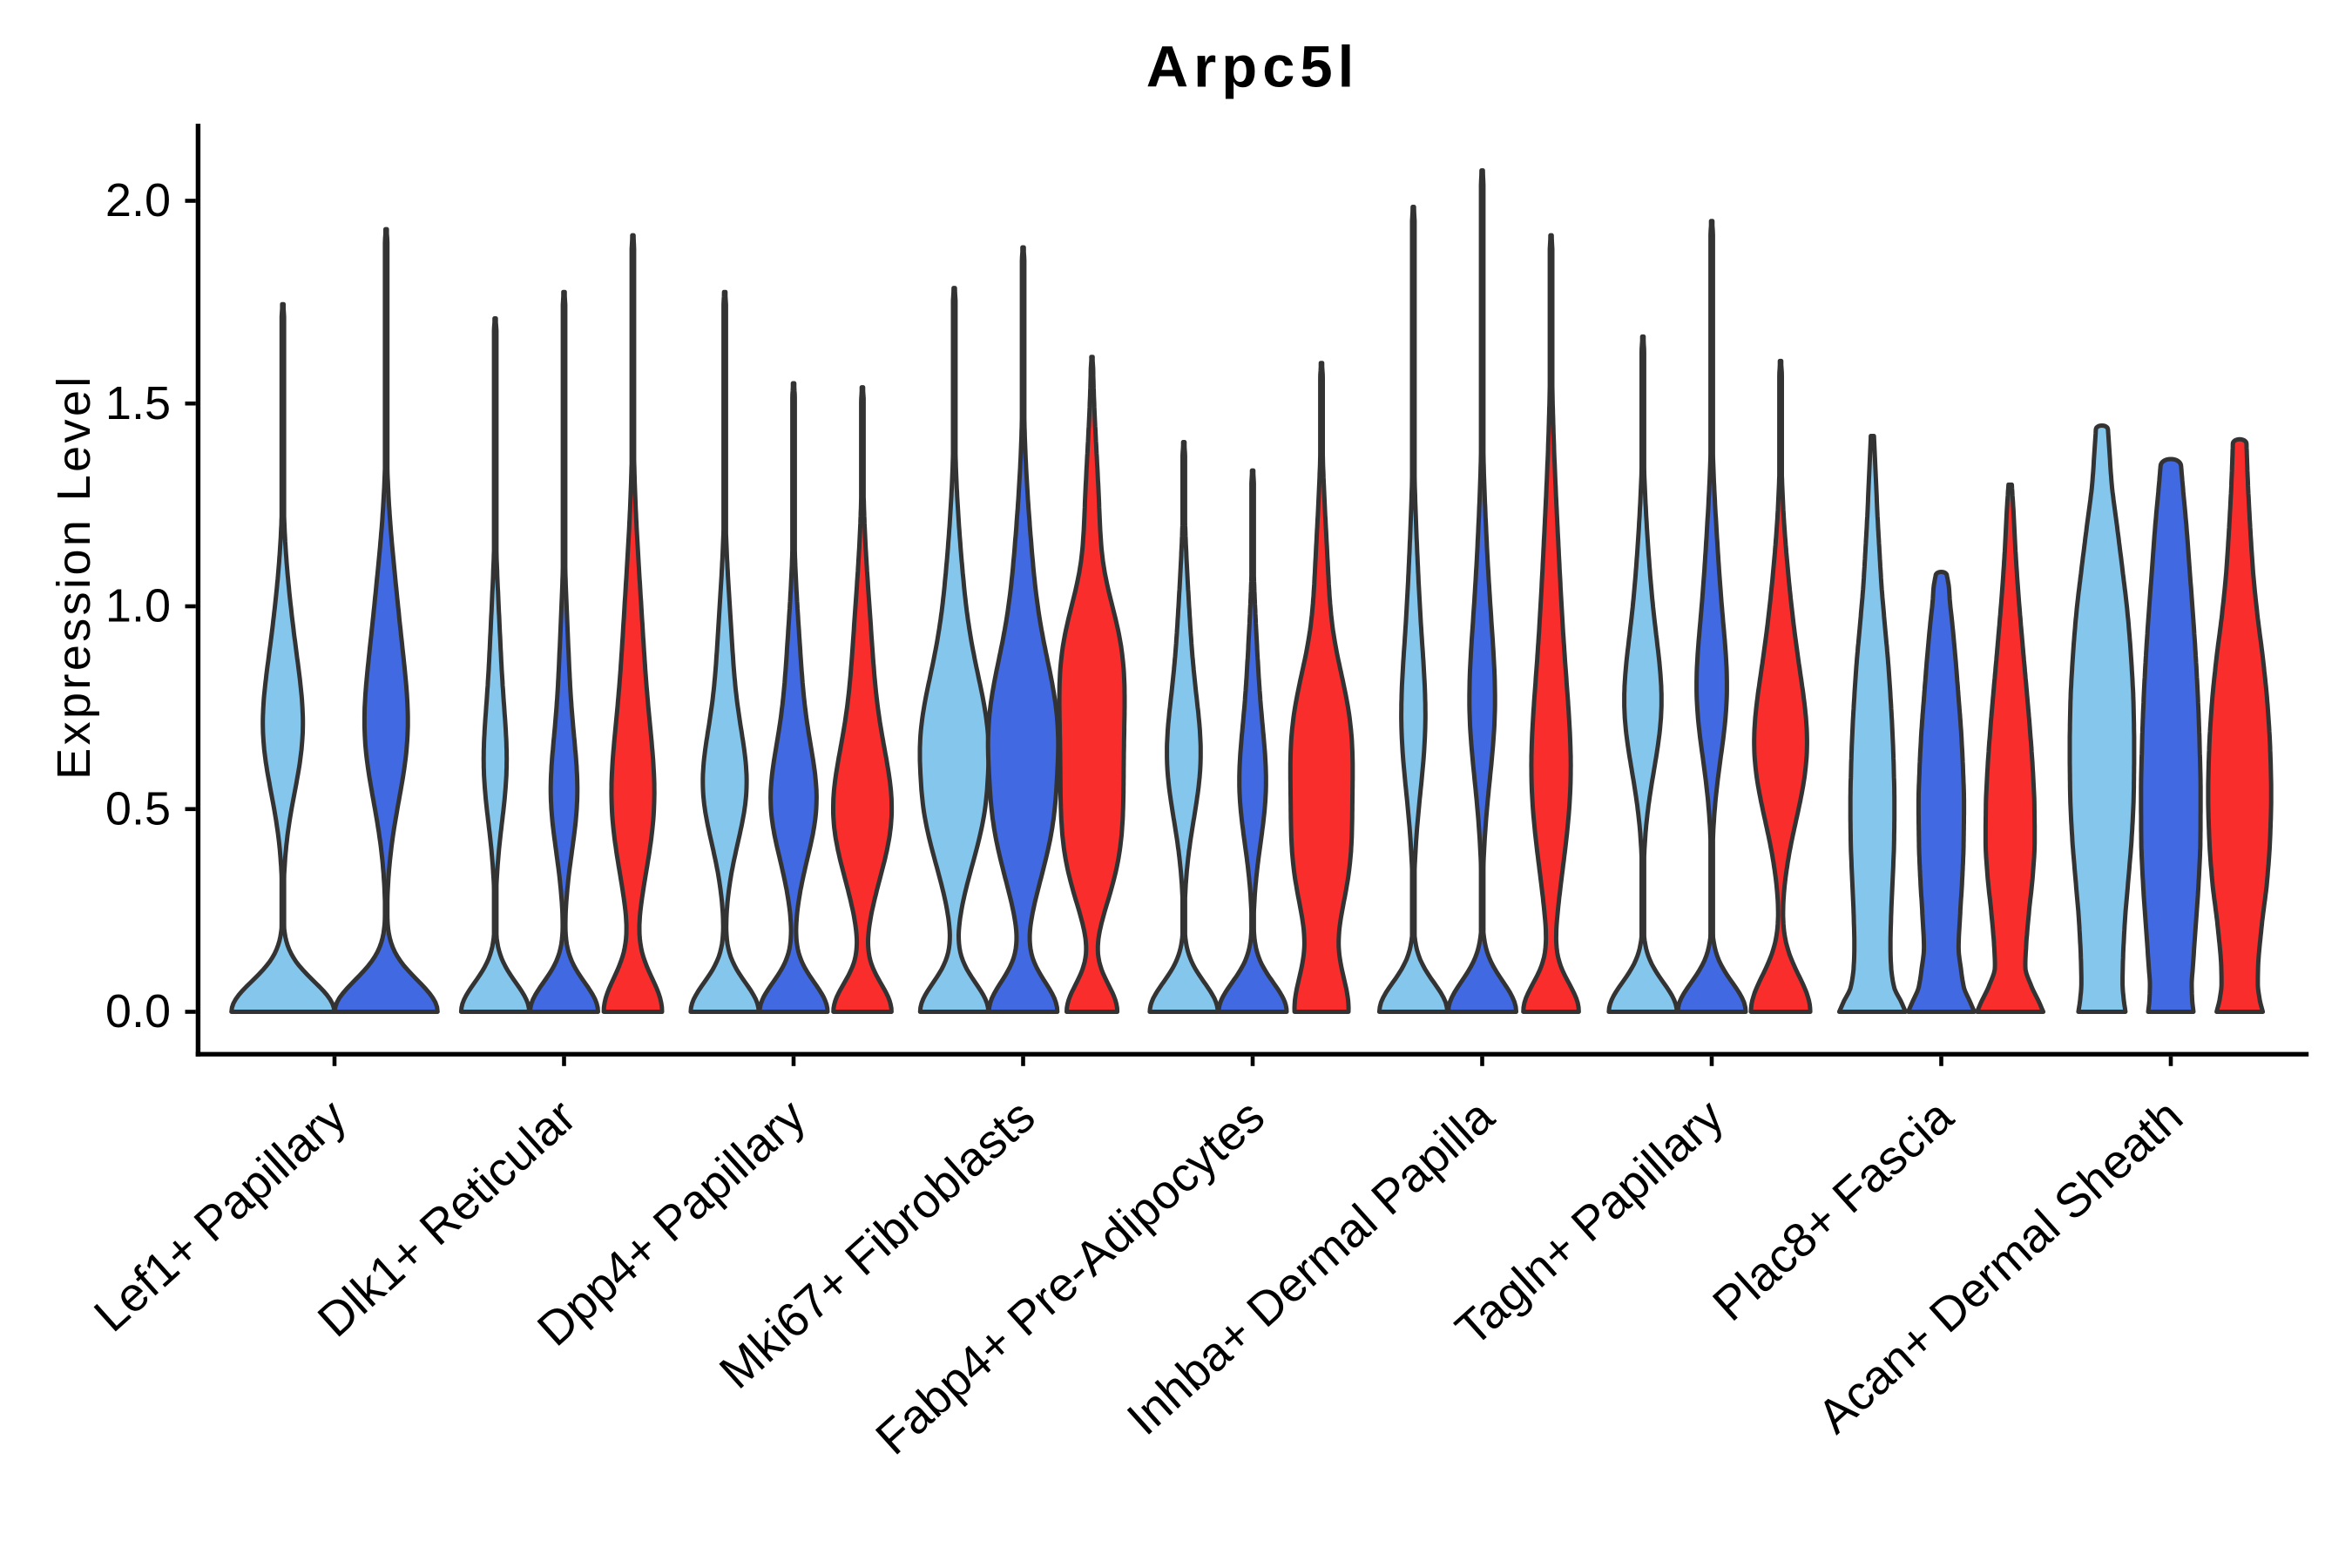 This screenshot has width=2352, height=1568. What do you see at coordinates (138, 606) in the screenshot?
I see `svg-text: 1.0` at bounding box center [138, 606].